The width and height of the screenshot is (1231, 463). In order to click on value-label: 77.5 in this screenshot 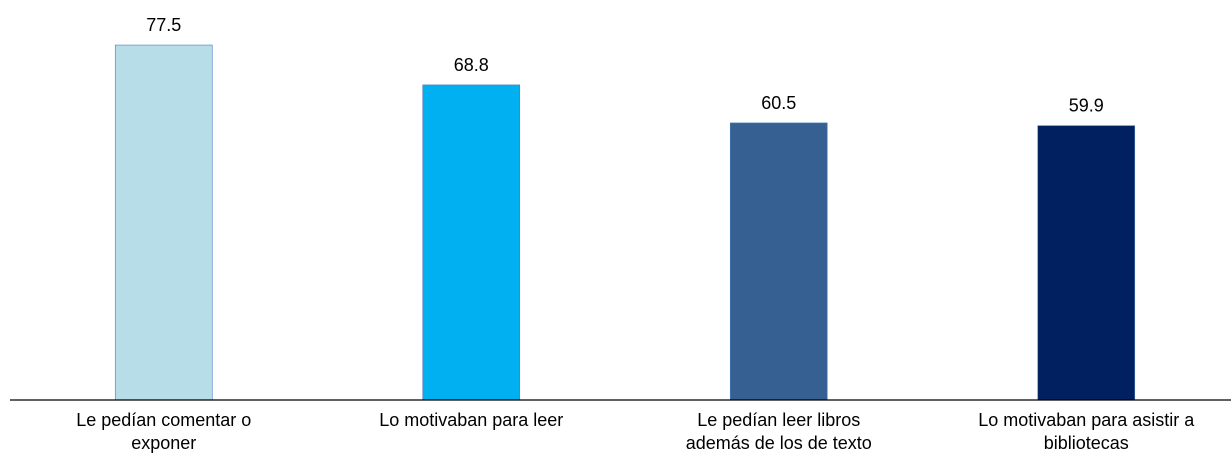, I will do `click(163, 25)`.